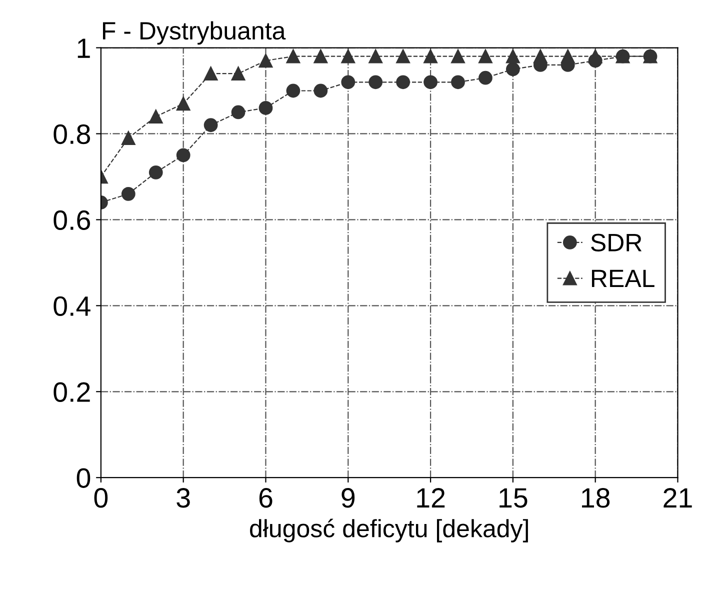 Image resolution: width=721 pixels, height=597 pixels. Describe the element at coordinates (596, 498) in the screenshot. I see `x-tick-label: 18` at that location.